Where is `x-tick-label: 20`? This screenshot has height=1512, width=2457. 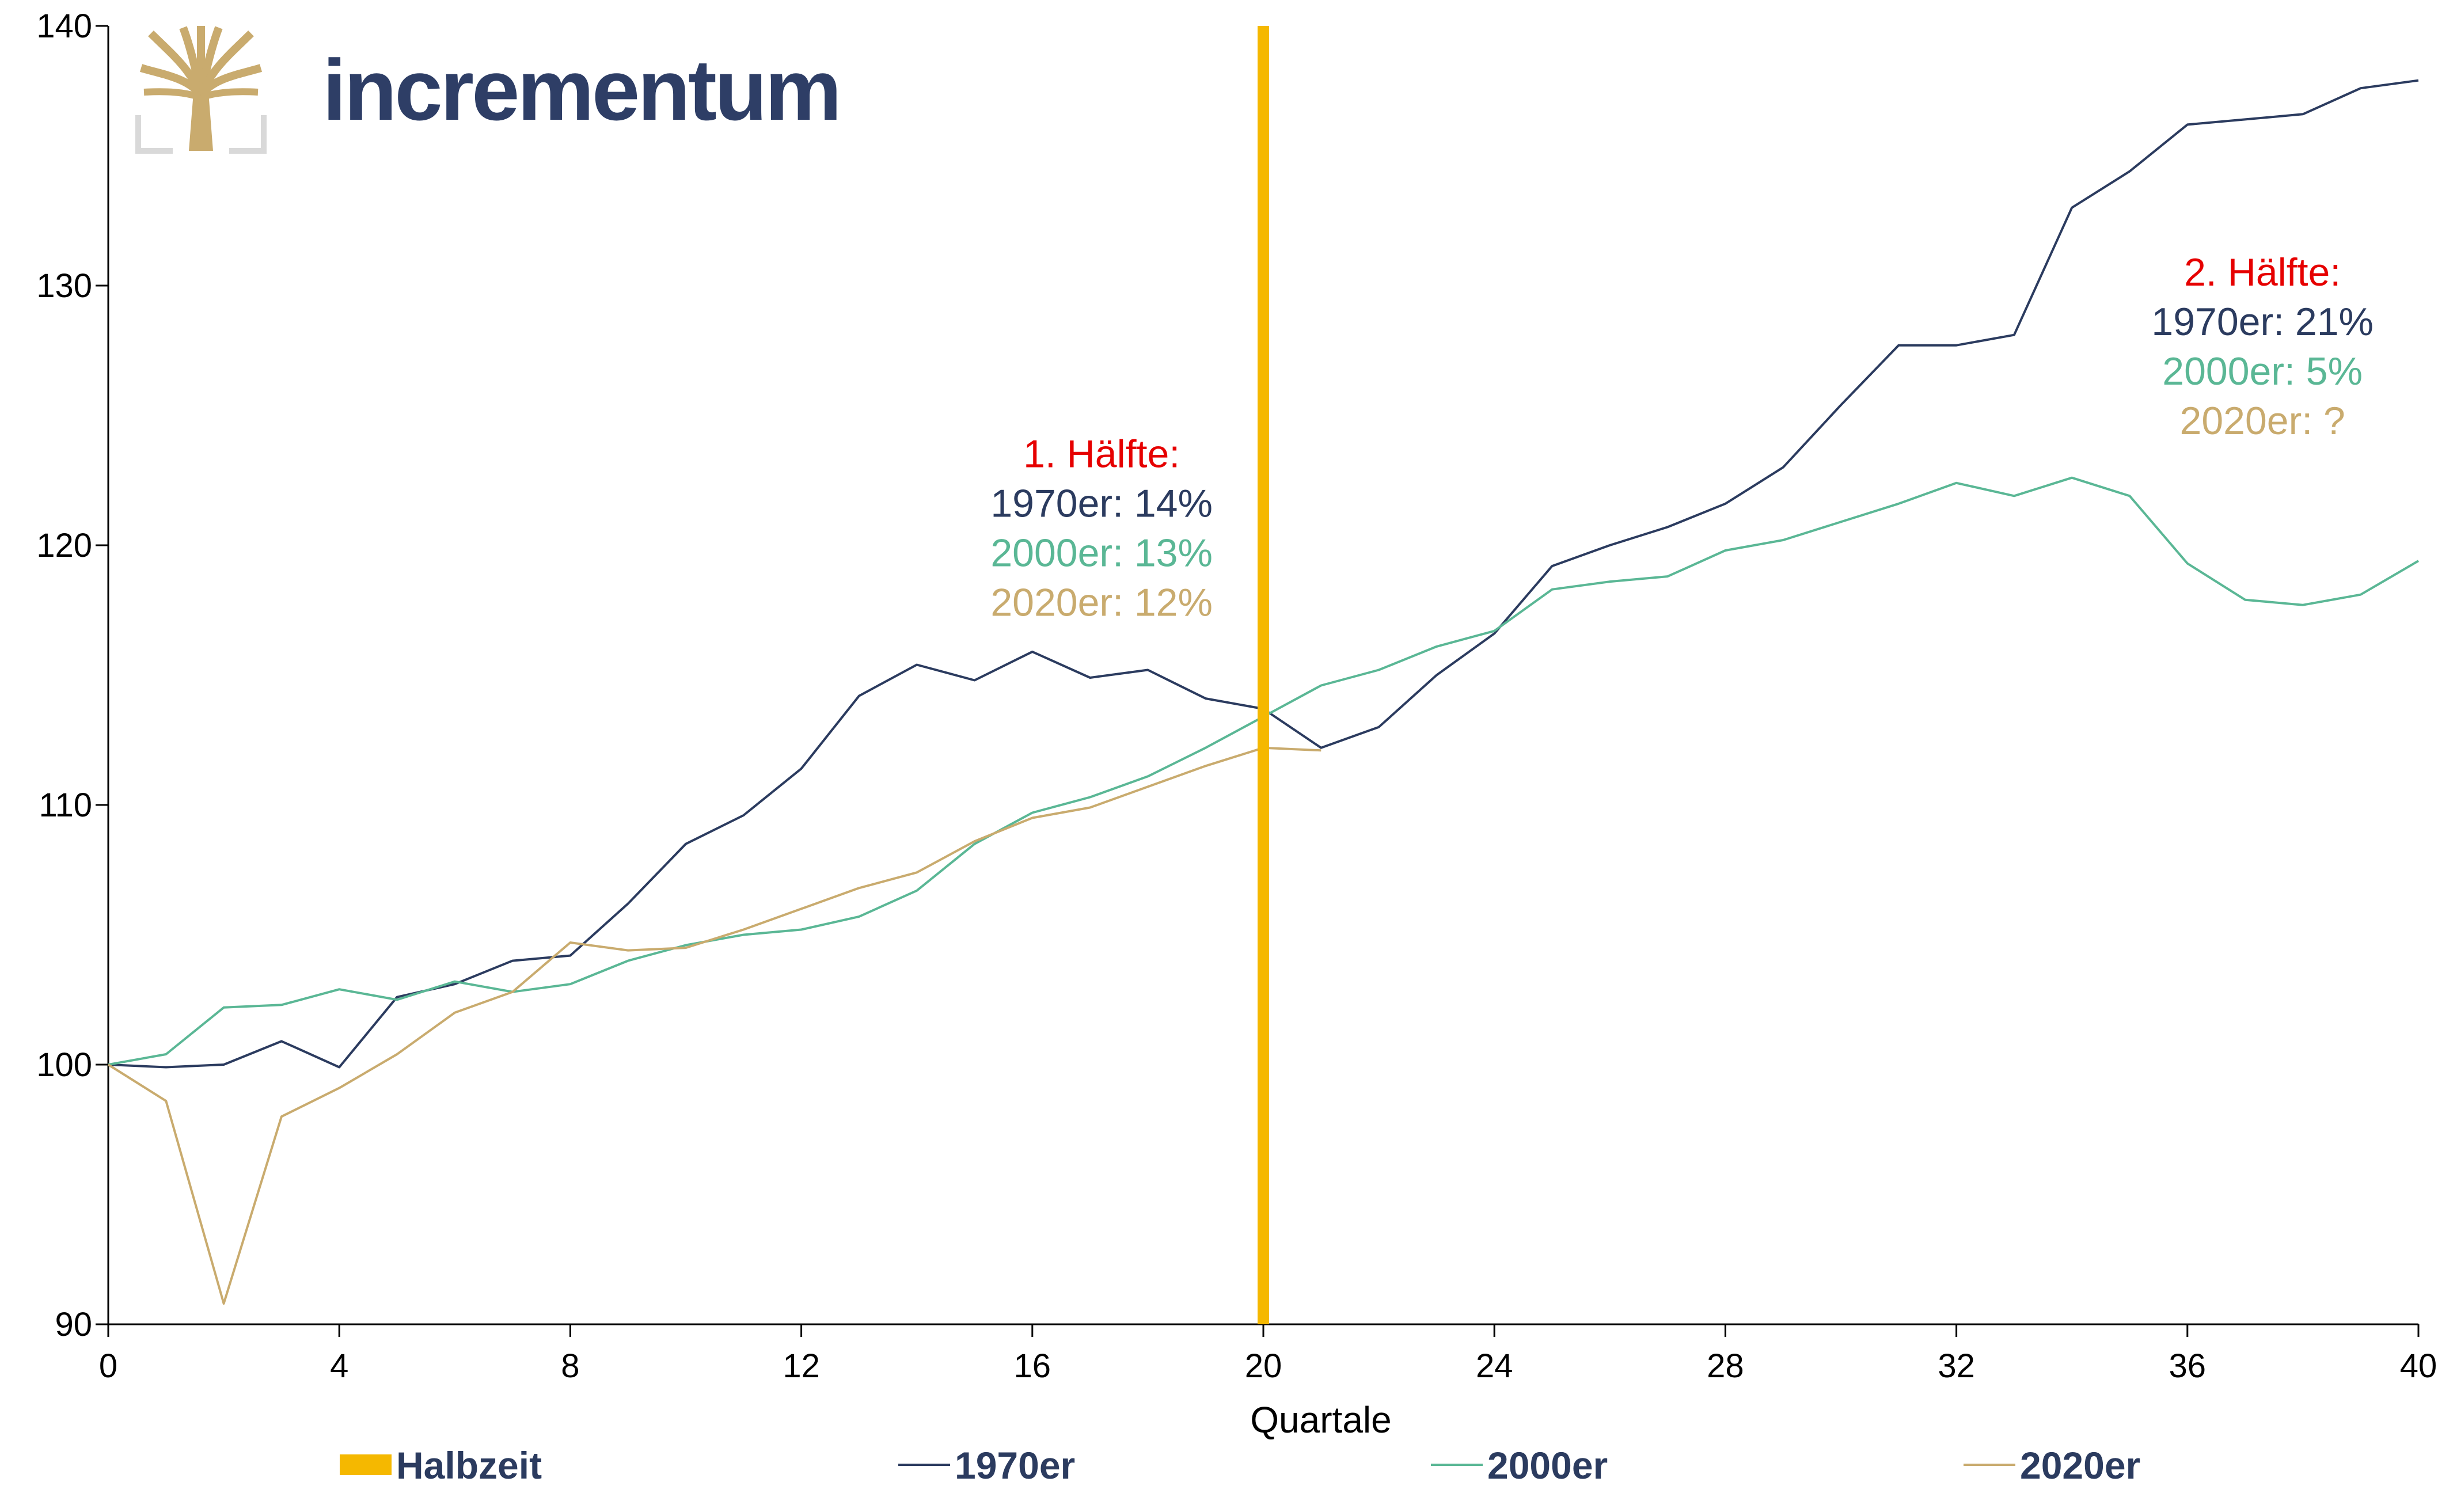 x-tick-label: 20 is located at coordinates (1263, 1366).